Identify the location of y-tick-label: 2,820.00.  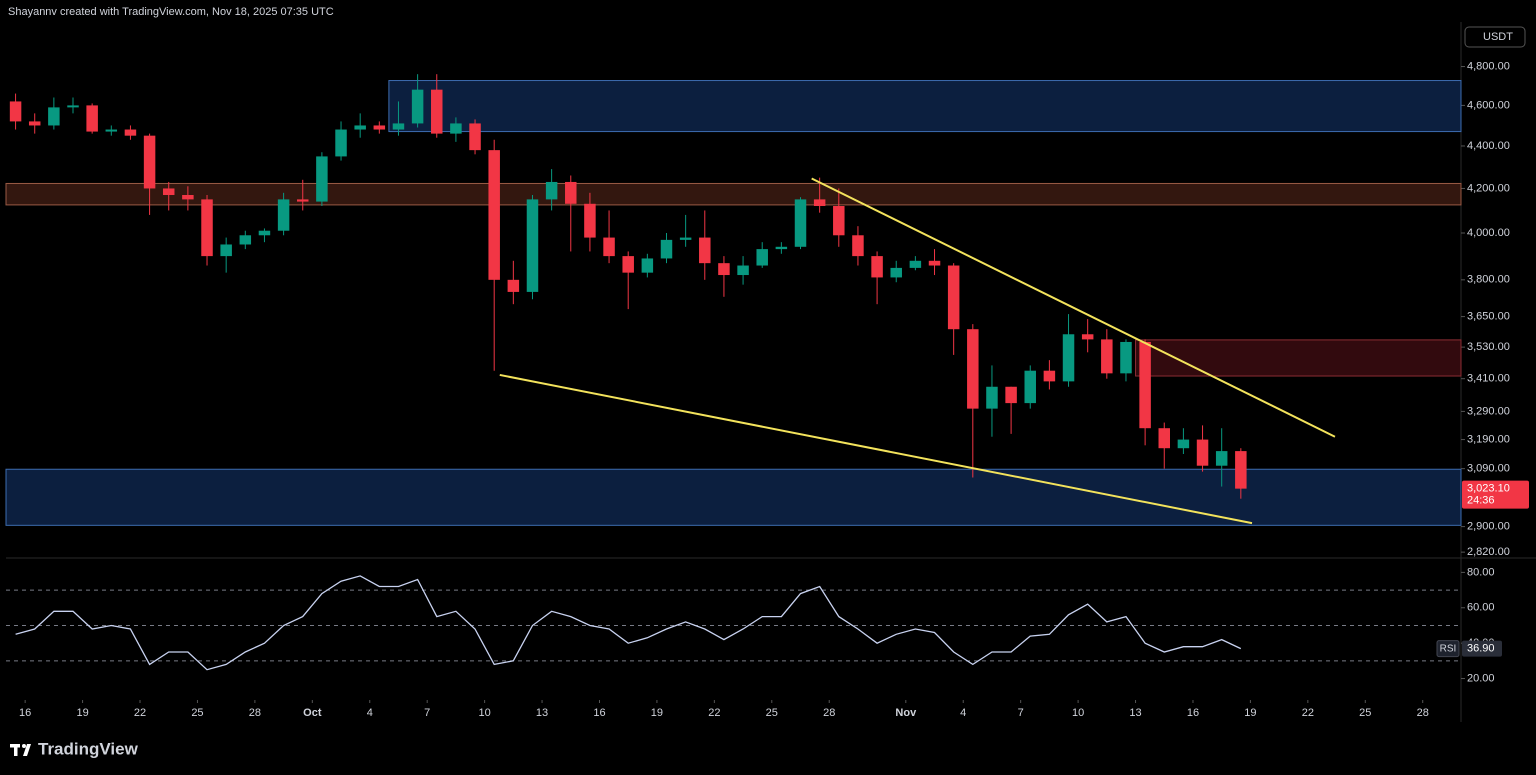
(1488, 552).